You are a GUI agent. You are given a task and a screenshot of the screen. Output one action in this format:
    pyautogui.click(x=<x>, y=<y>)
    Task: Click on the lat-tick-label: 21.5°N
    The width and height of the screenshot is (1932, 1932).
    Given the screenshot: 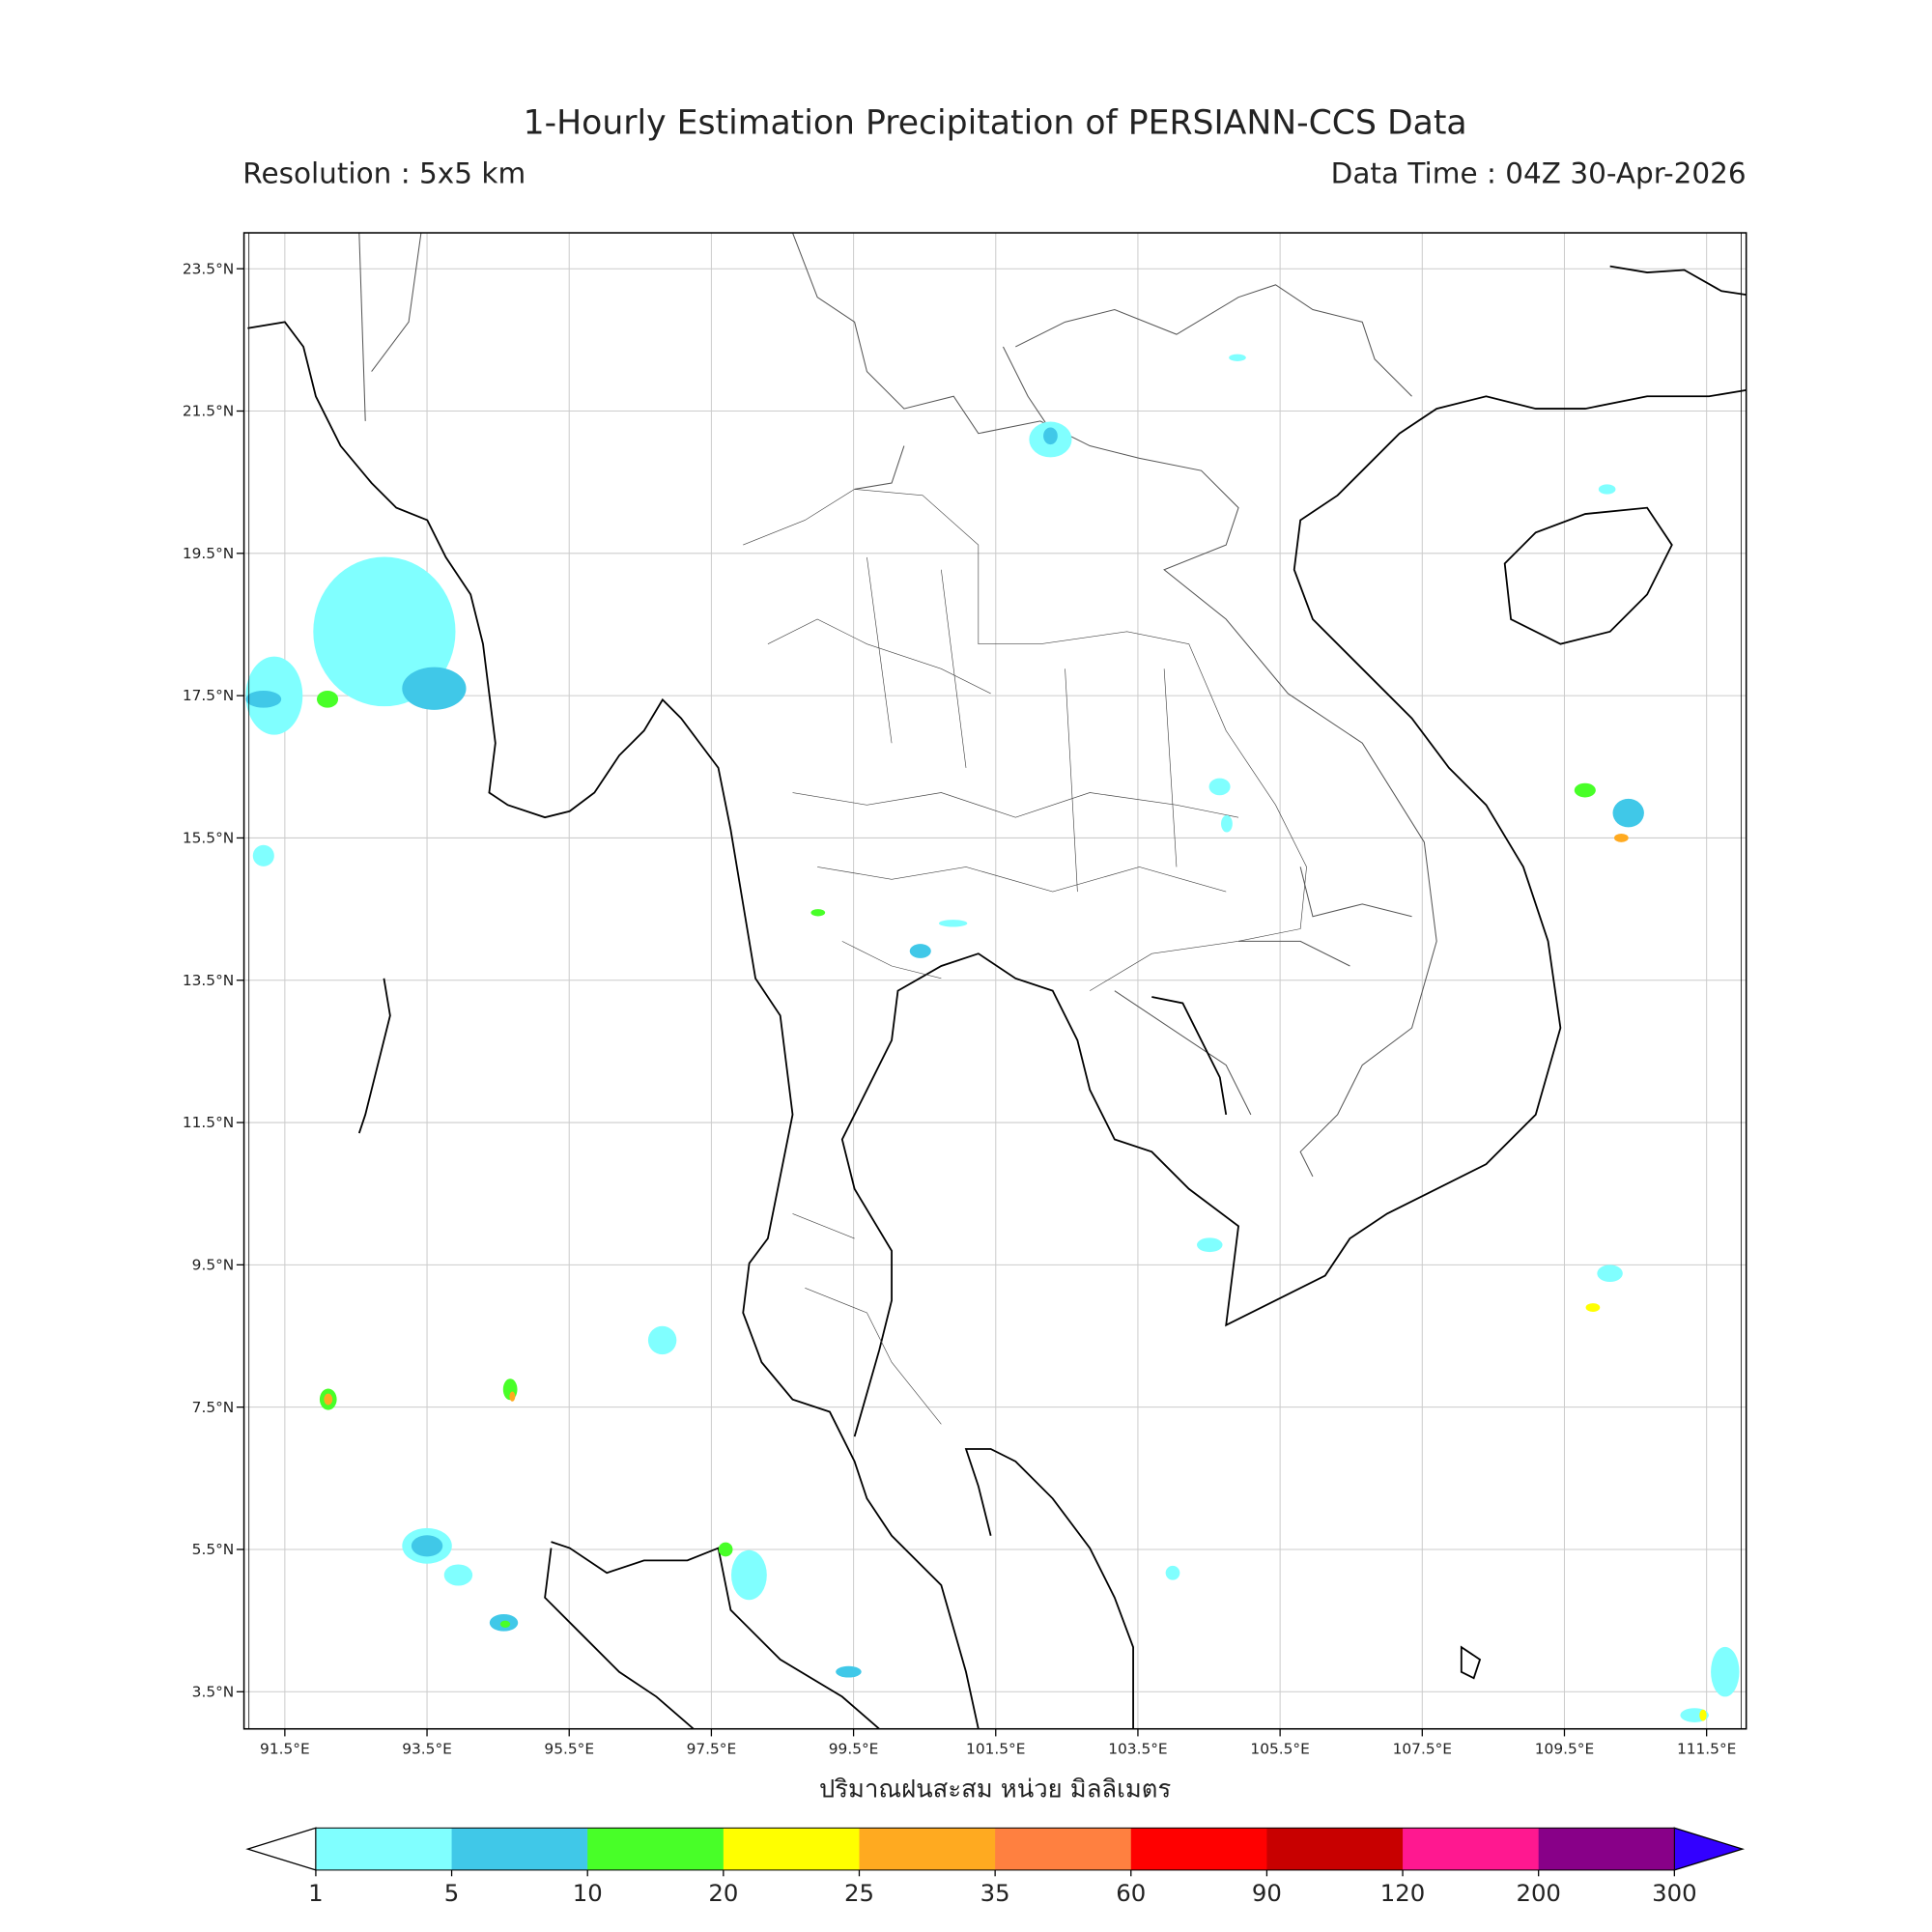 What is the action you would take?
    pyautogui.click(x=208, y=411)
    